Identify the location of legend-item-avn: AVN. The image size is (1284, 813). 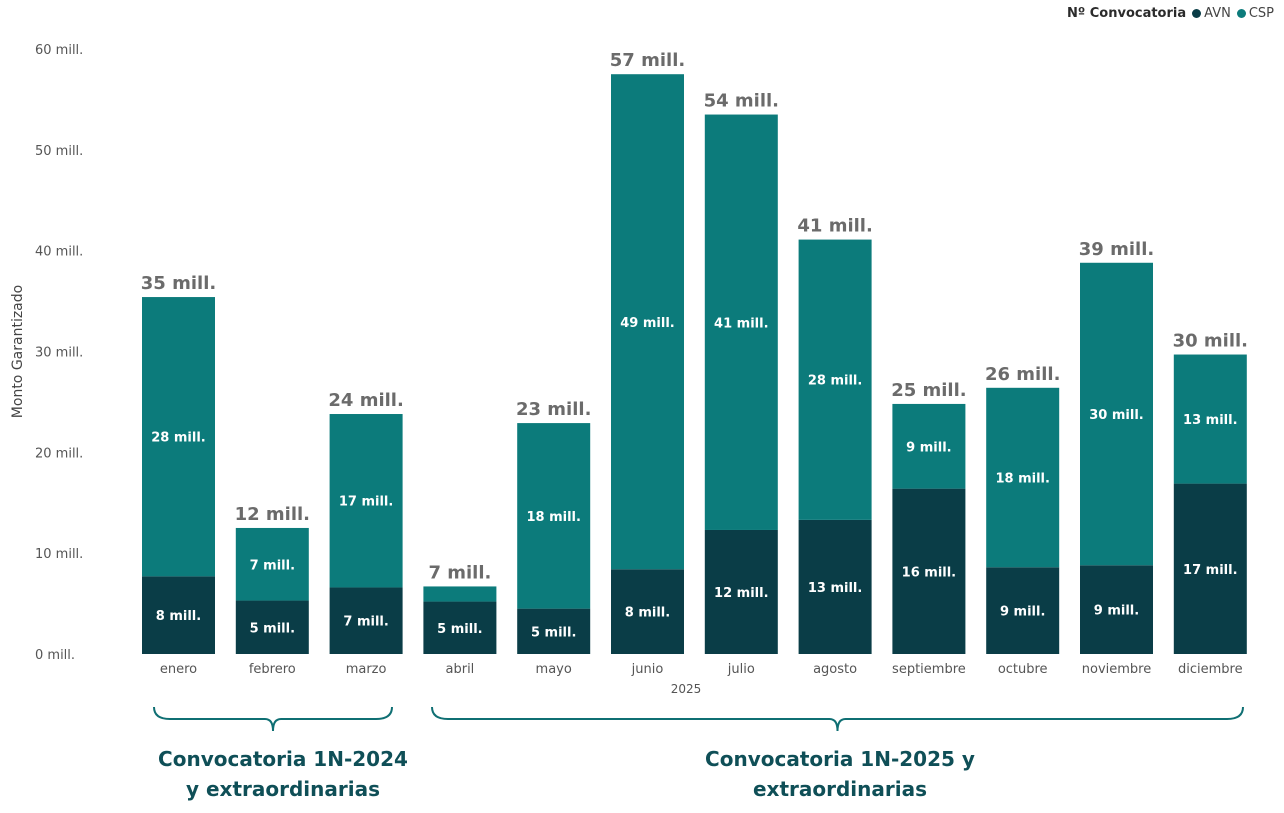
(1211, 13).